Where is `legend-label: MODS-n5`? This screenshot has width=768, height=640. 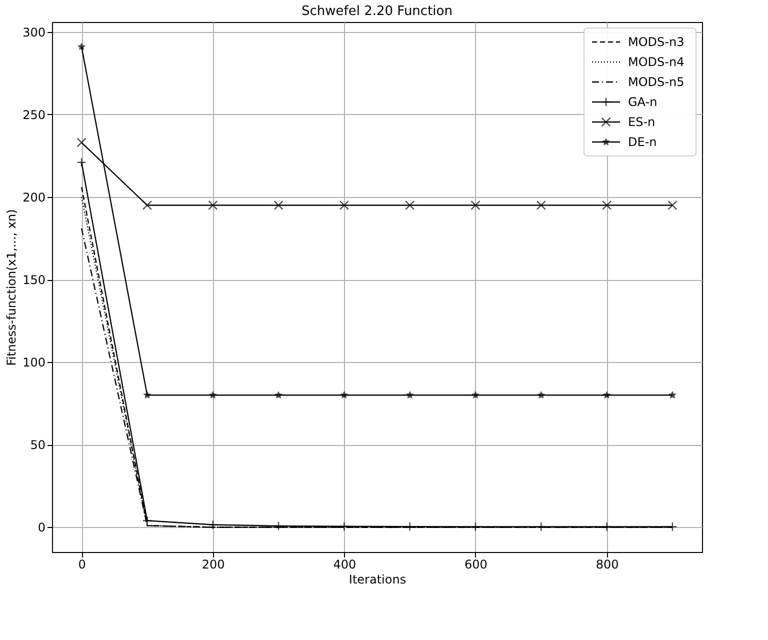 legend-label: MODS-n5 is located at coordinates (656, 82).